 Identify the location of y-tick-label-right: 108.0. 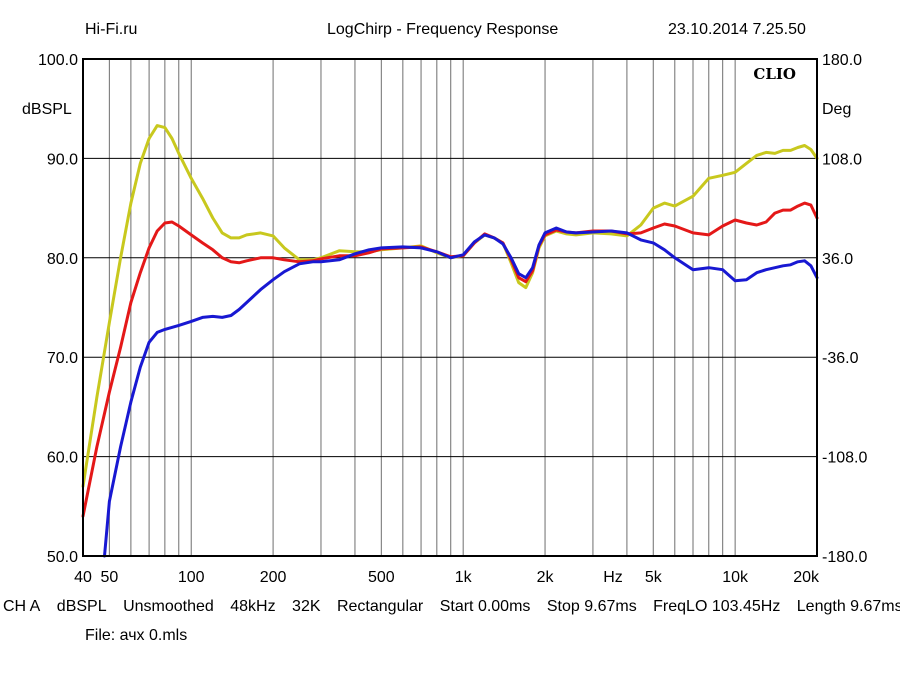
(842, 159).